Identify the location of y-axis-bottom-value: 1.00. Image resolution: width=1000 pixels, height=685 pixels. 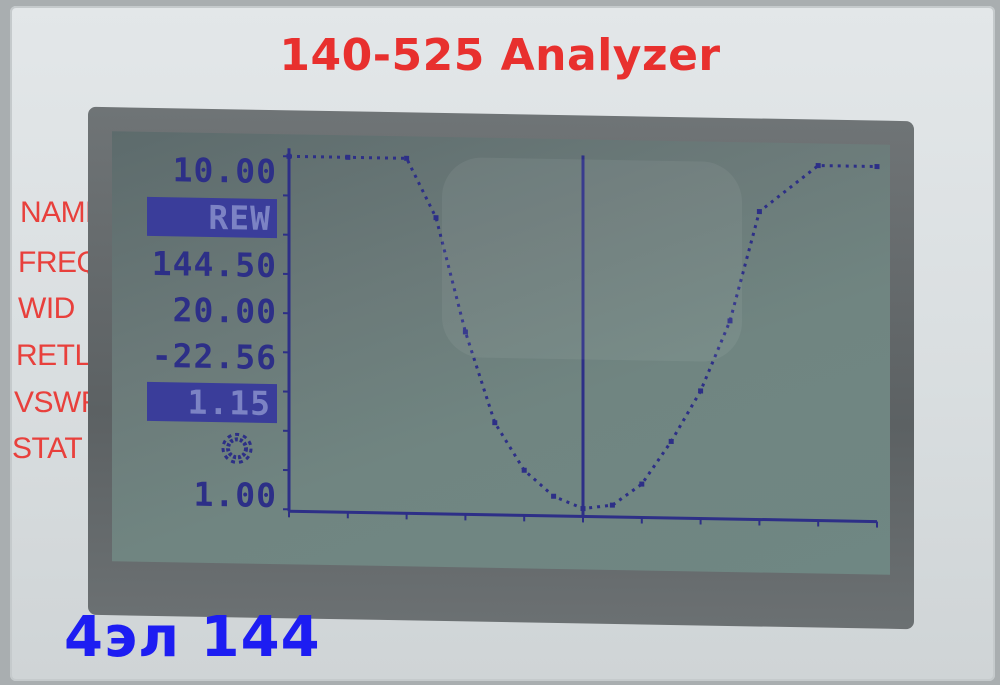
(235, 495).